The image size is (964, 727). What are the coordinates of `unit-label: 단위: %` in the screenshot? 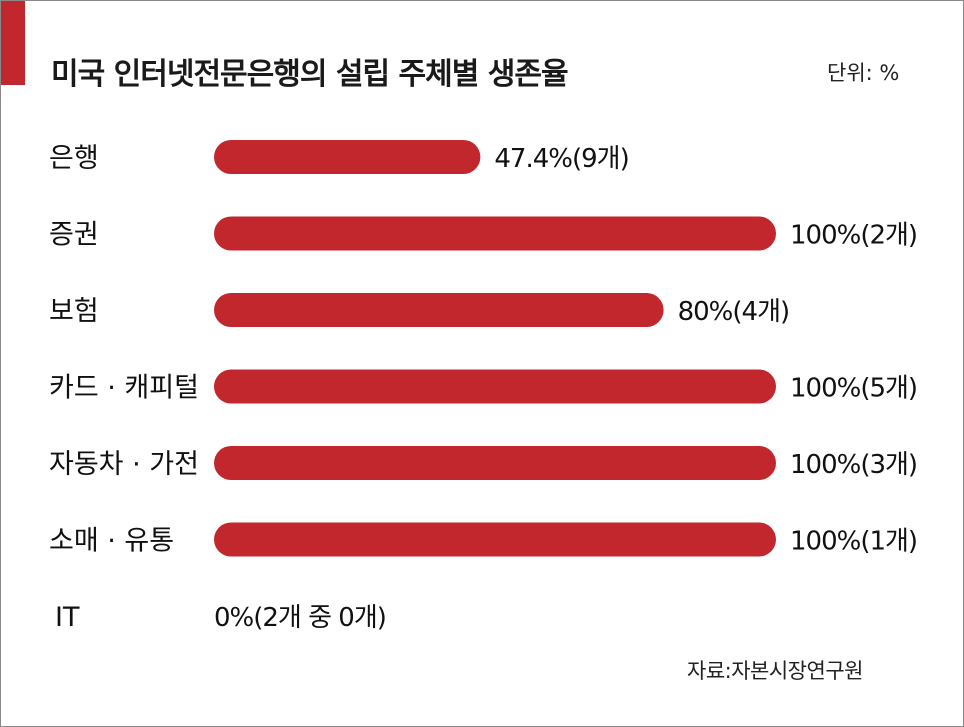 It's located at (863, 73).